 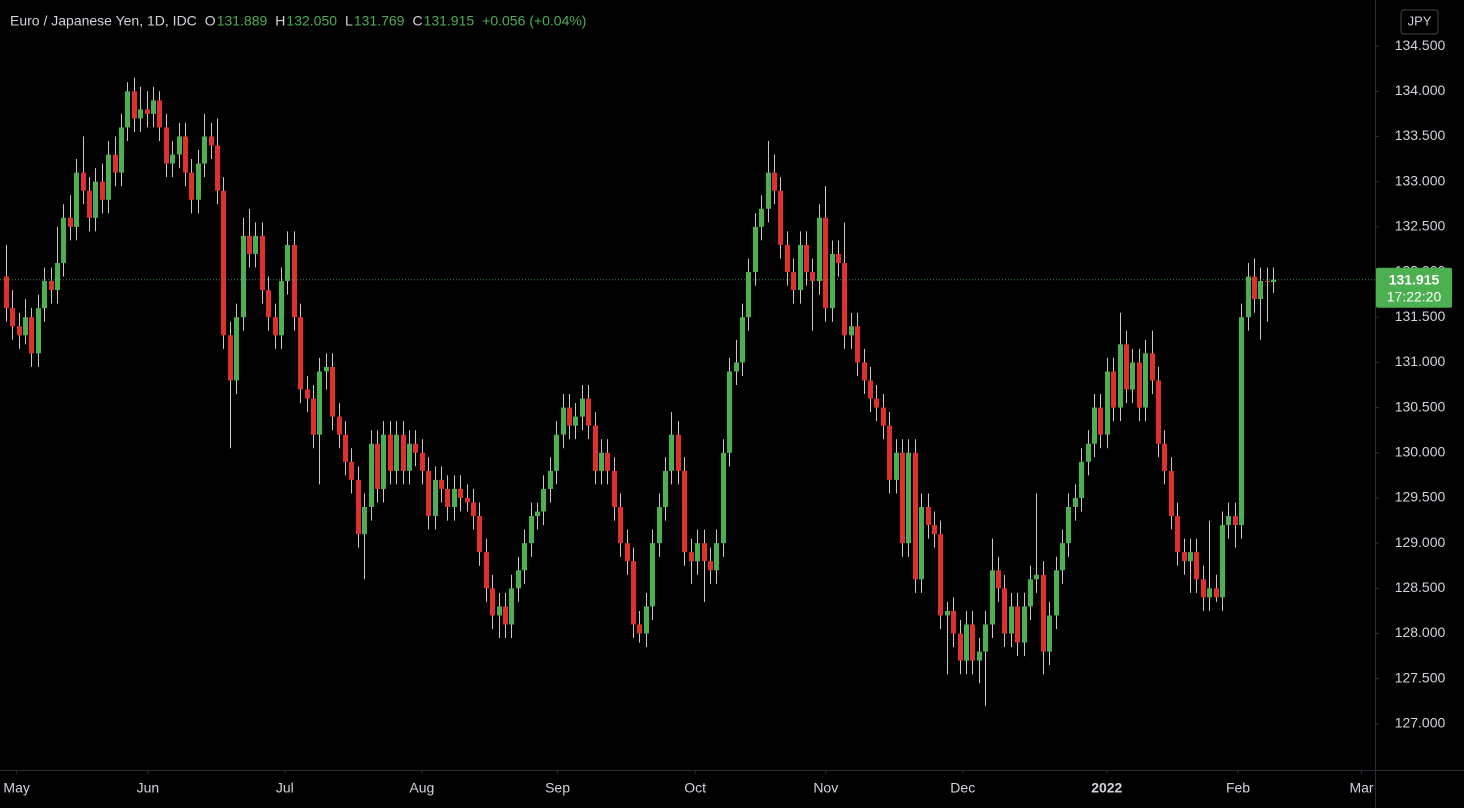 What do you see at coordinates (103, 21) in the screenshot?
I see `symbol-title: Euro / Japanese Yen, 1D, IDC` at bounding box center [103, 21].